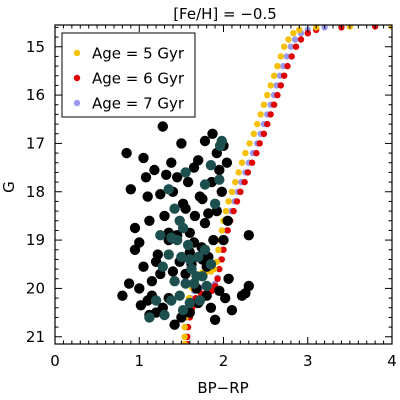 The width and height of the screenshot is (400, 400). Describe the element at coordinates (35, 192) in the screenshot. I see `y-tick-label: 18` at that location.